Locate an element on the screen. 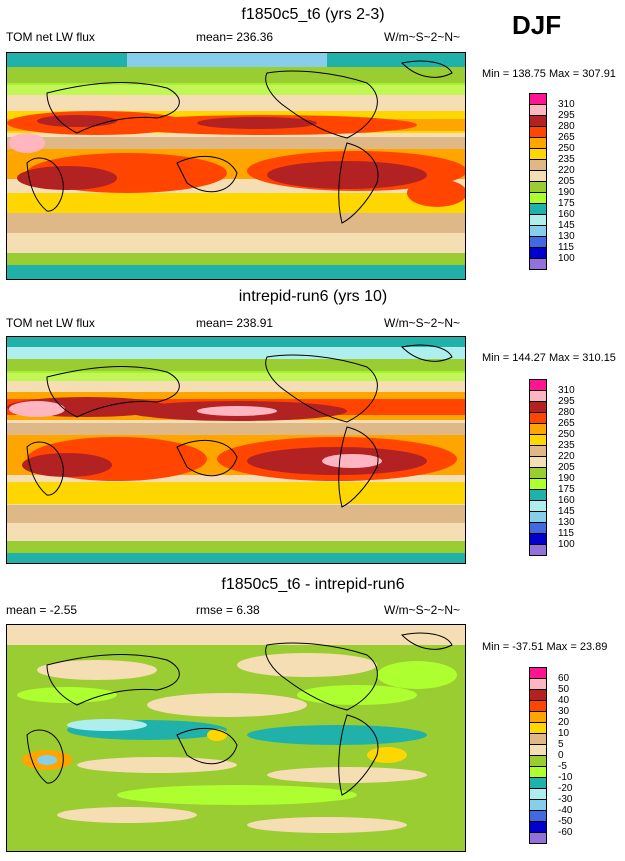 The height and width of the screenshot is (861, 625). panel-1-variable: TOM net LW flux is located at coordinates (50, 37).